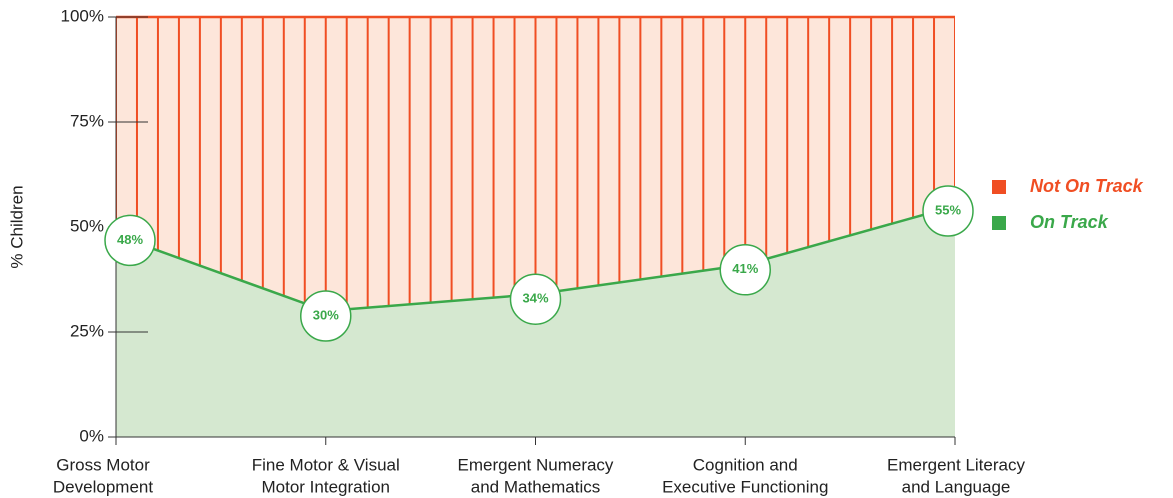 The height and width of the screenshot is (498, 1173). What do you see at coordinates (536, 464) in the screenshot?
I see `x-tick-label: Emergent Numeracy` at bounding box center [536, 464].